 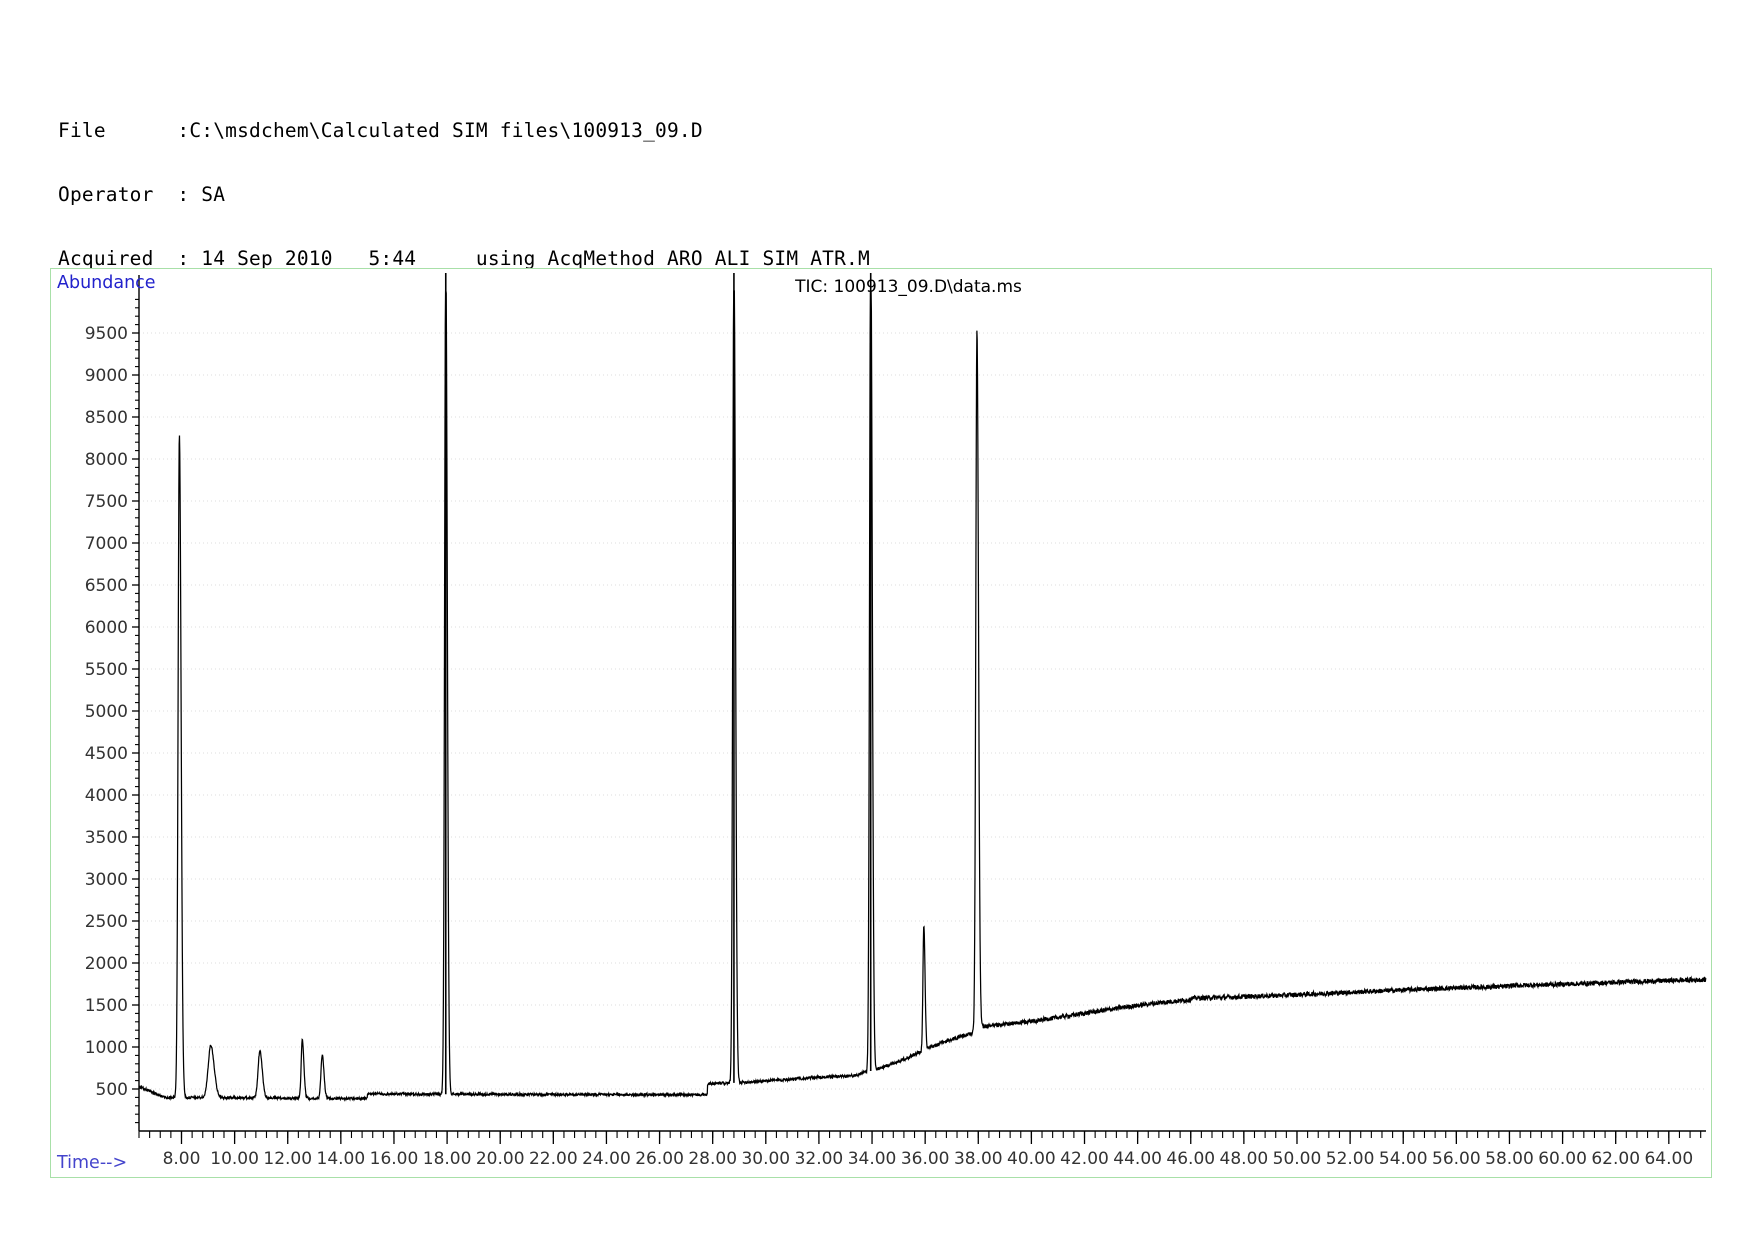 I want to click on y-tick-label: 8000, so click(x=106, y=460).